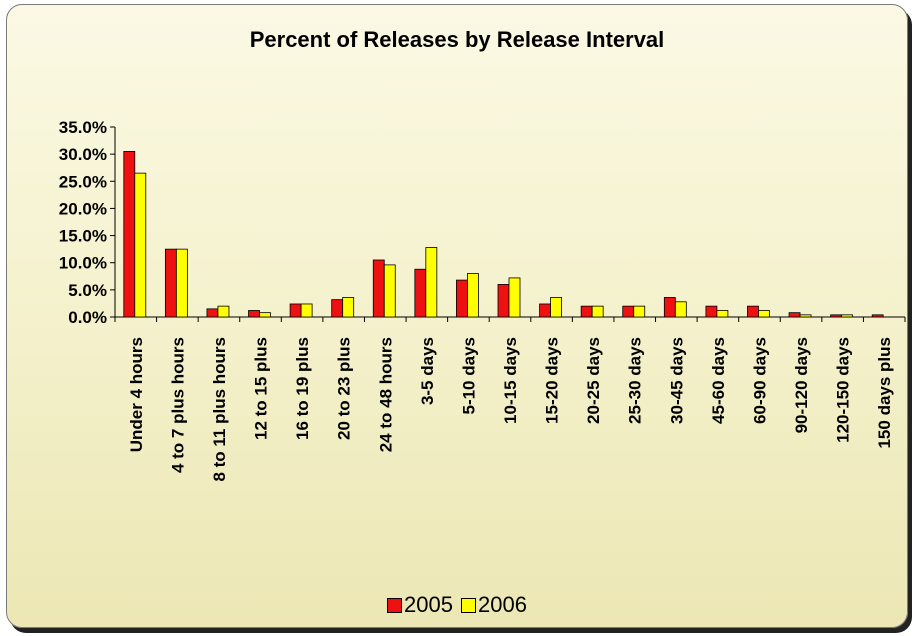 This screenshot has width=917, height=636. I want to click on x-category-label: 30-45 days, so click(676, 380).